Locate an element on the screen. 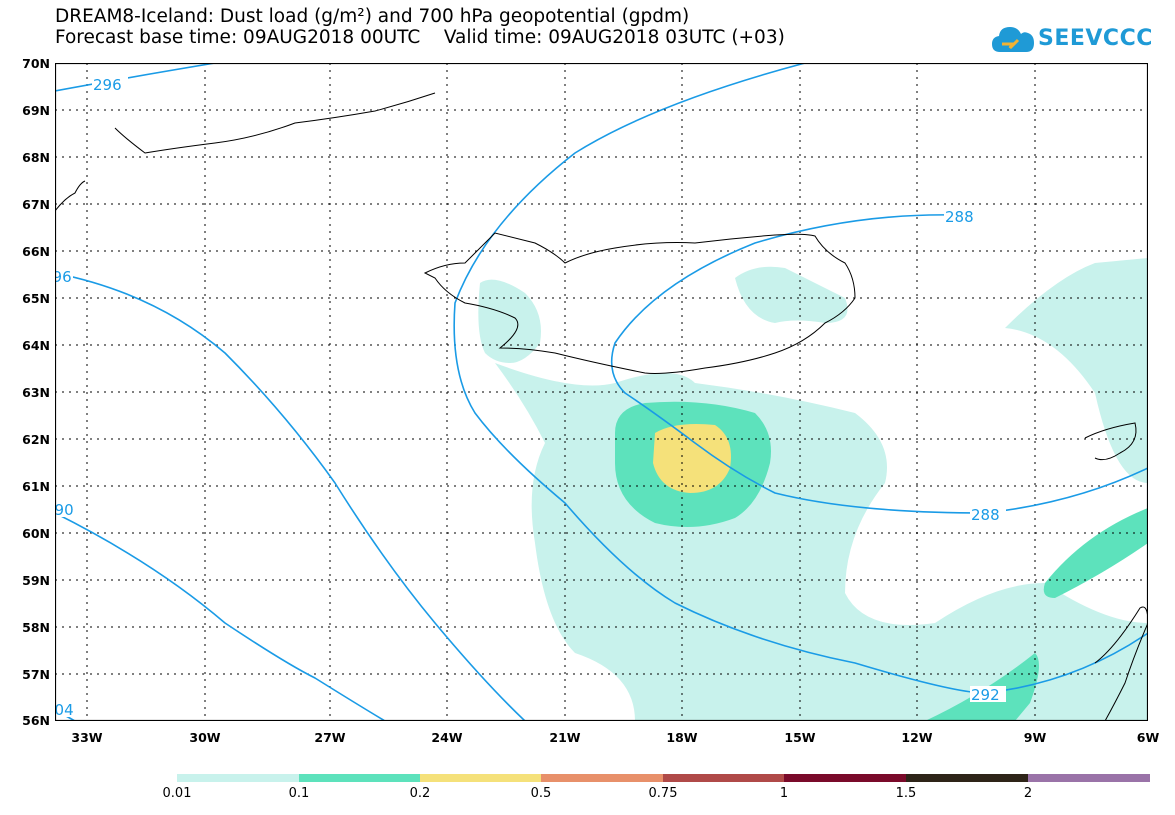  lat-label-57N: 57N is located at coordinates (36, 674).